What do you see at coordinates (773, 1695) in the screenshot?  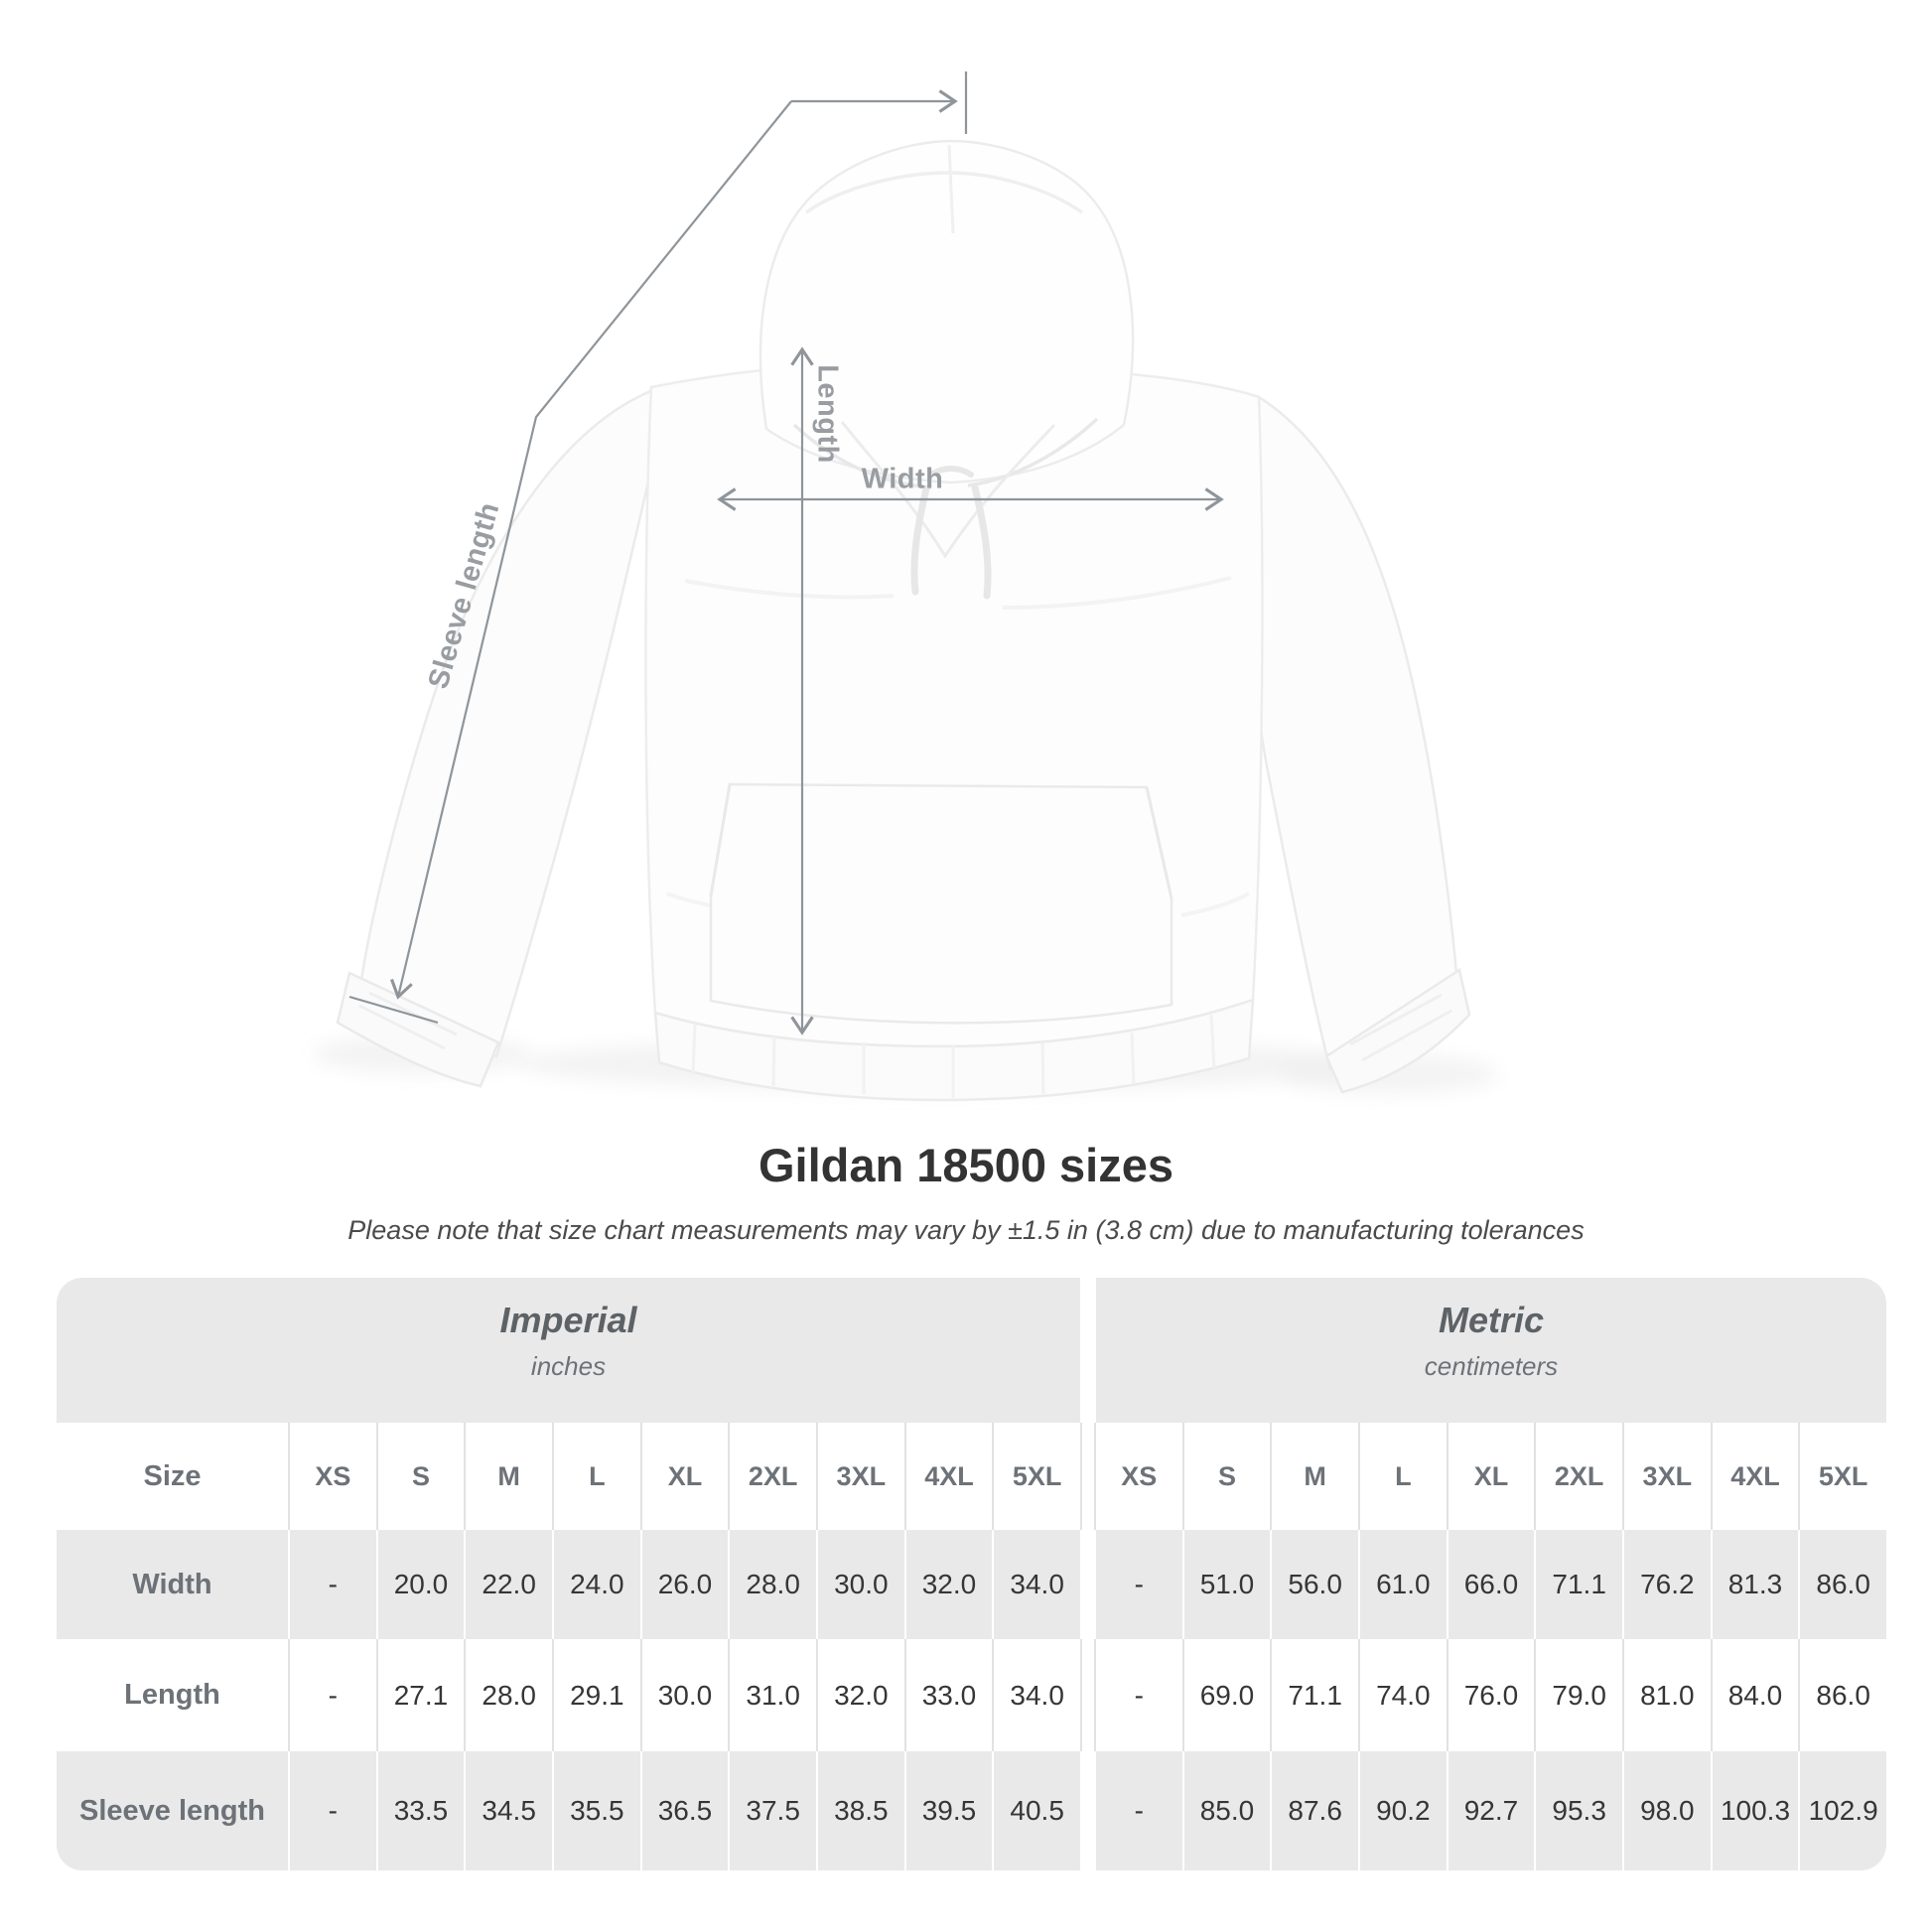 I see `value-cell: 31.0` at bounding box center [773, 1695].